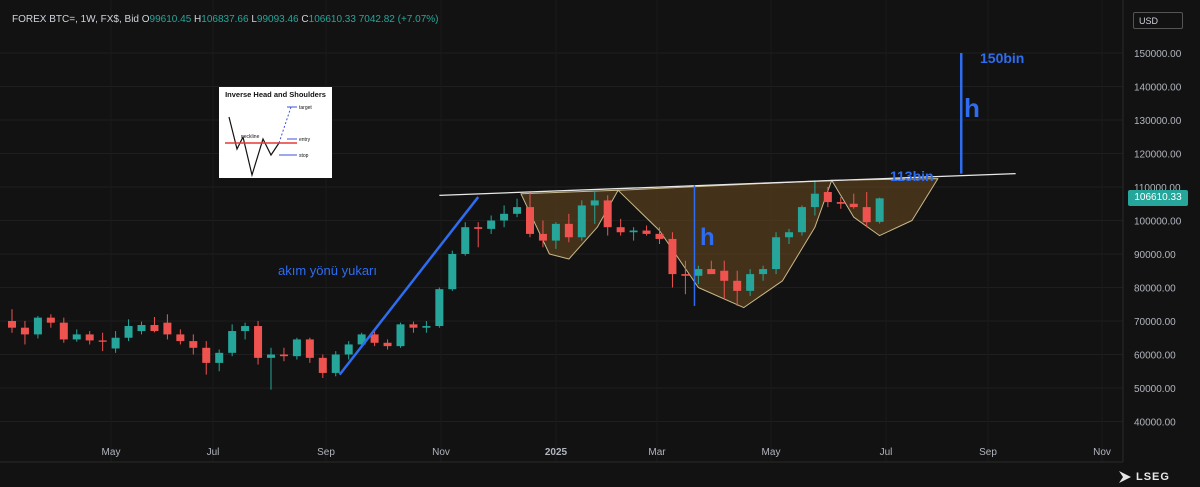  What do you see at coordinates (250, 137) in the screenshot?
I see `inset-neckline-label: neckline` at bounding box center [250, 137].